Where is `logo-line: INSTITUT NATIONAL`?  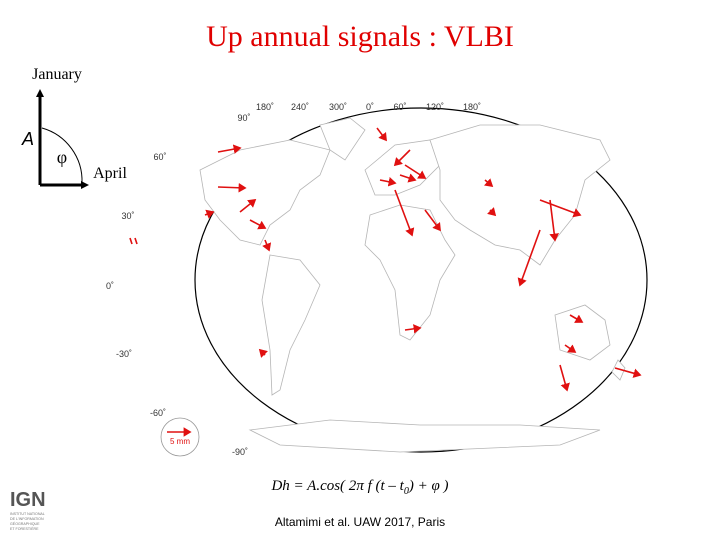
logo-line: INSTITUT NATIONAL is located at coordinates (27, 514).